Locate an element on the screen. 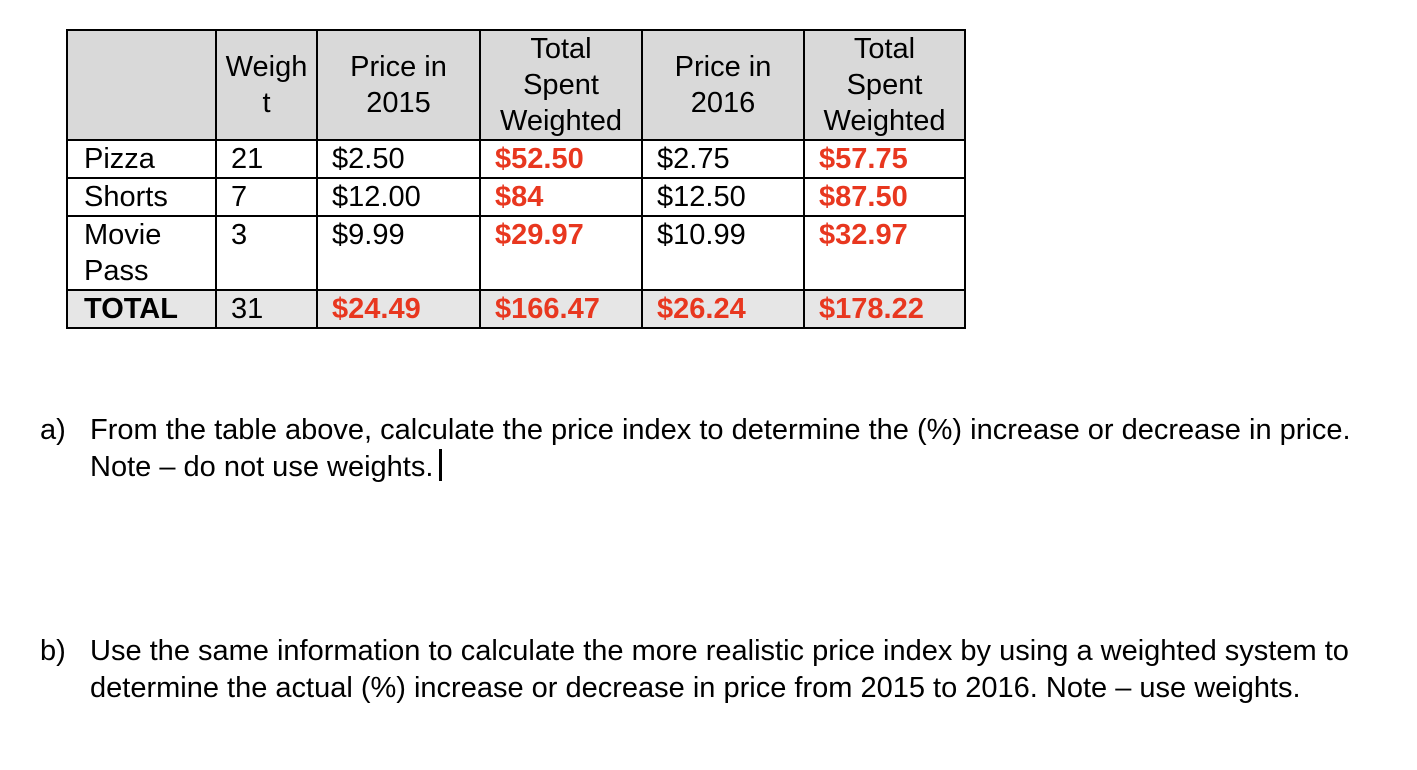  total-price-2015: $24.49 is located at coordinates (398, 309).